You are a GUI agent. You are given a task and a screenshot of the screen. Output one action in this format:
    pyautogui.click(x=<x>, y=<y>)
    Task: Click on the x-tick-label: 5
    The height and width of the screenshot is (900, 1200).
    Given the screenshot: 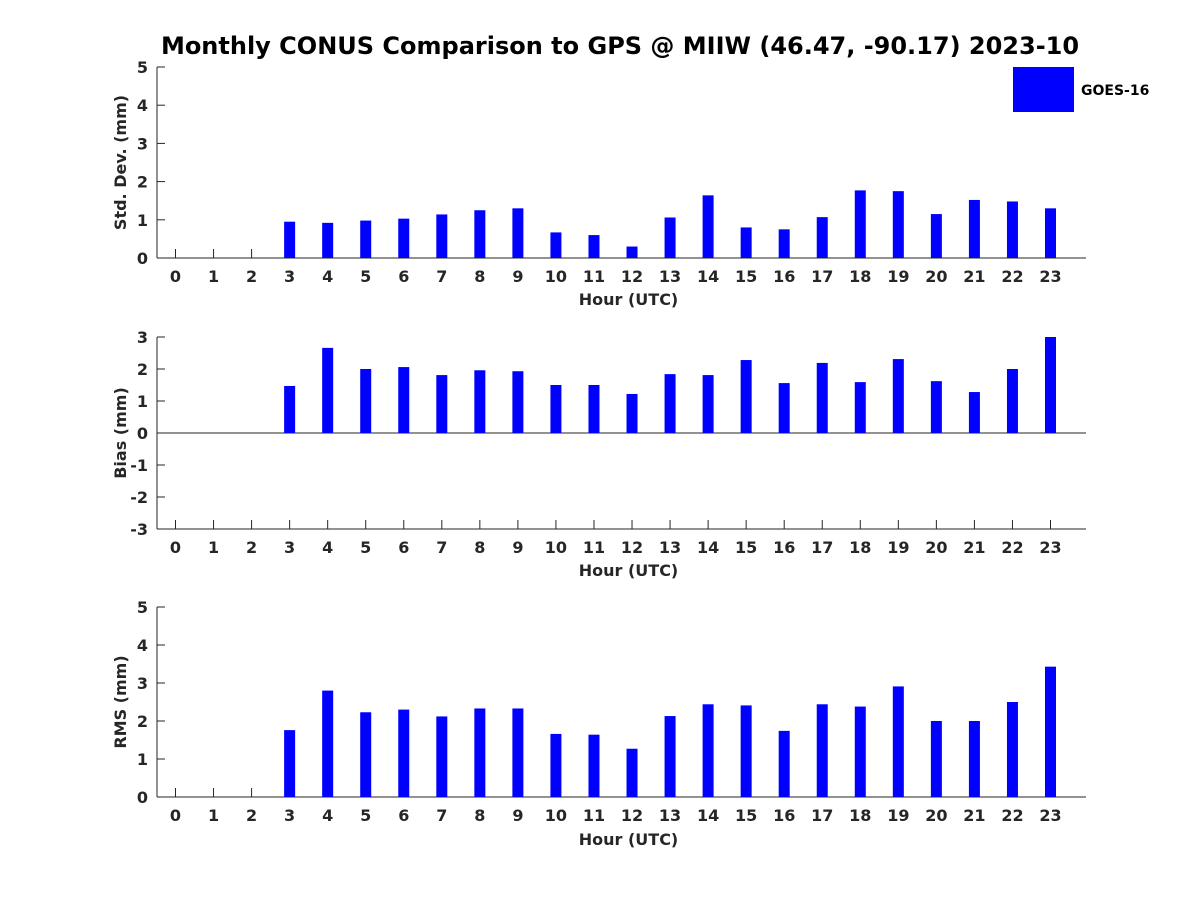 What is the action you would take?
    pyautogui.click(x=365, y=547)
    